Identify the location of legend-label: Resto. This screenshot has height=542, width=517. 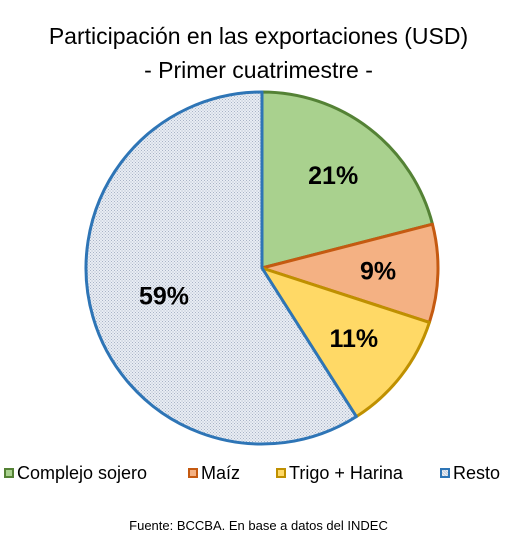
(477, 473).